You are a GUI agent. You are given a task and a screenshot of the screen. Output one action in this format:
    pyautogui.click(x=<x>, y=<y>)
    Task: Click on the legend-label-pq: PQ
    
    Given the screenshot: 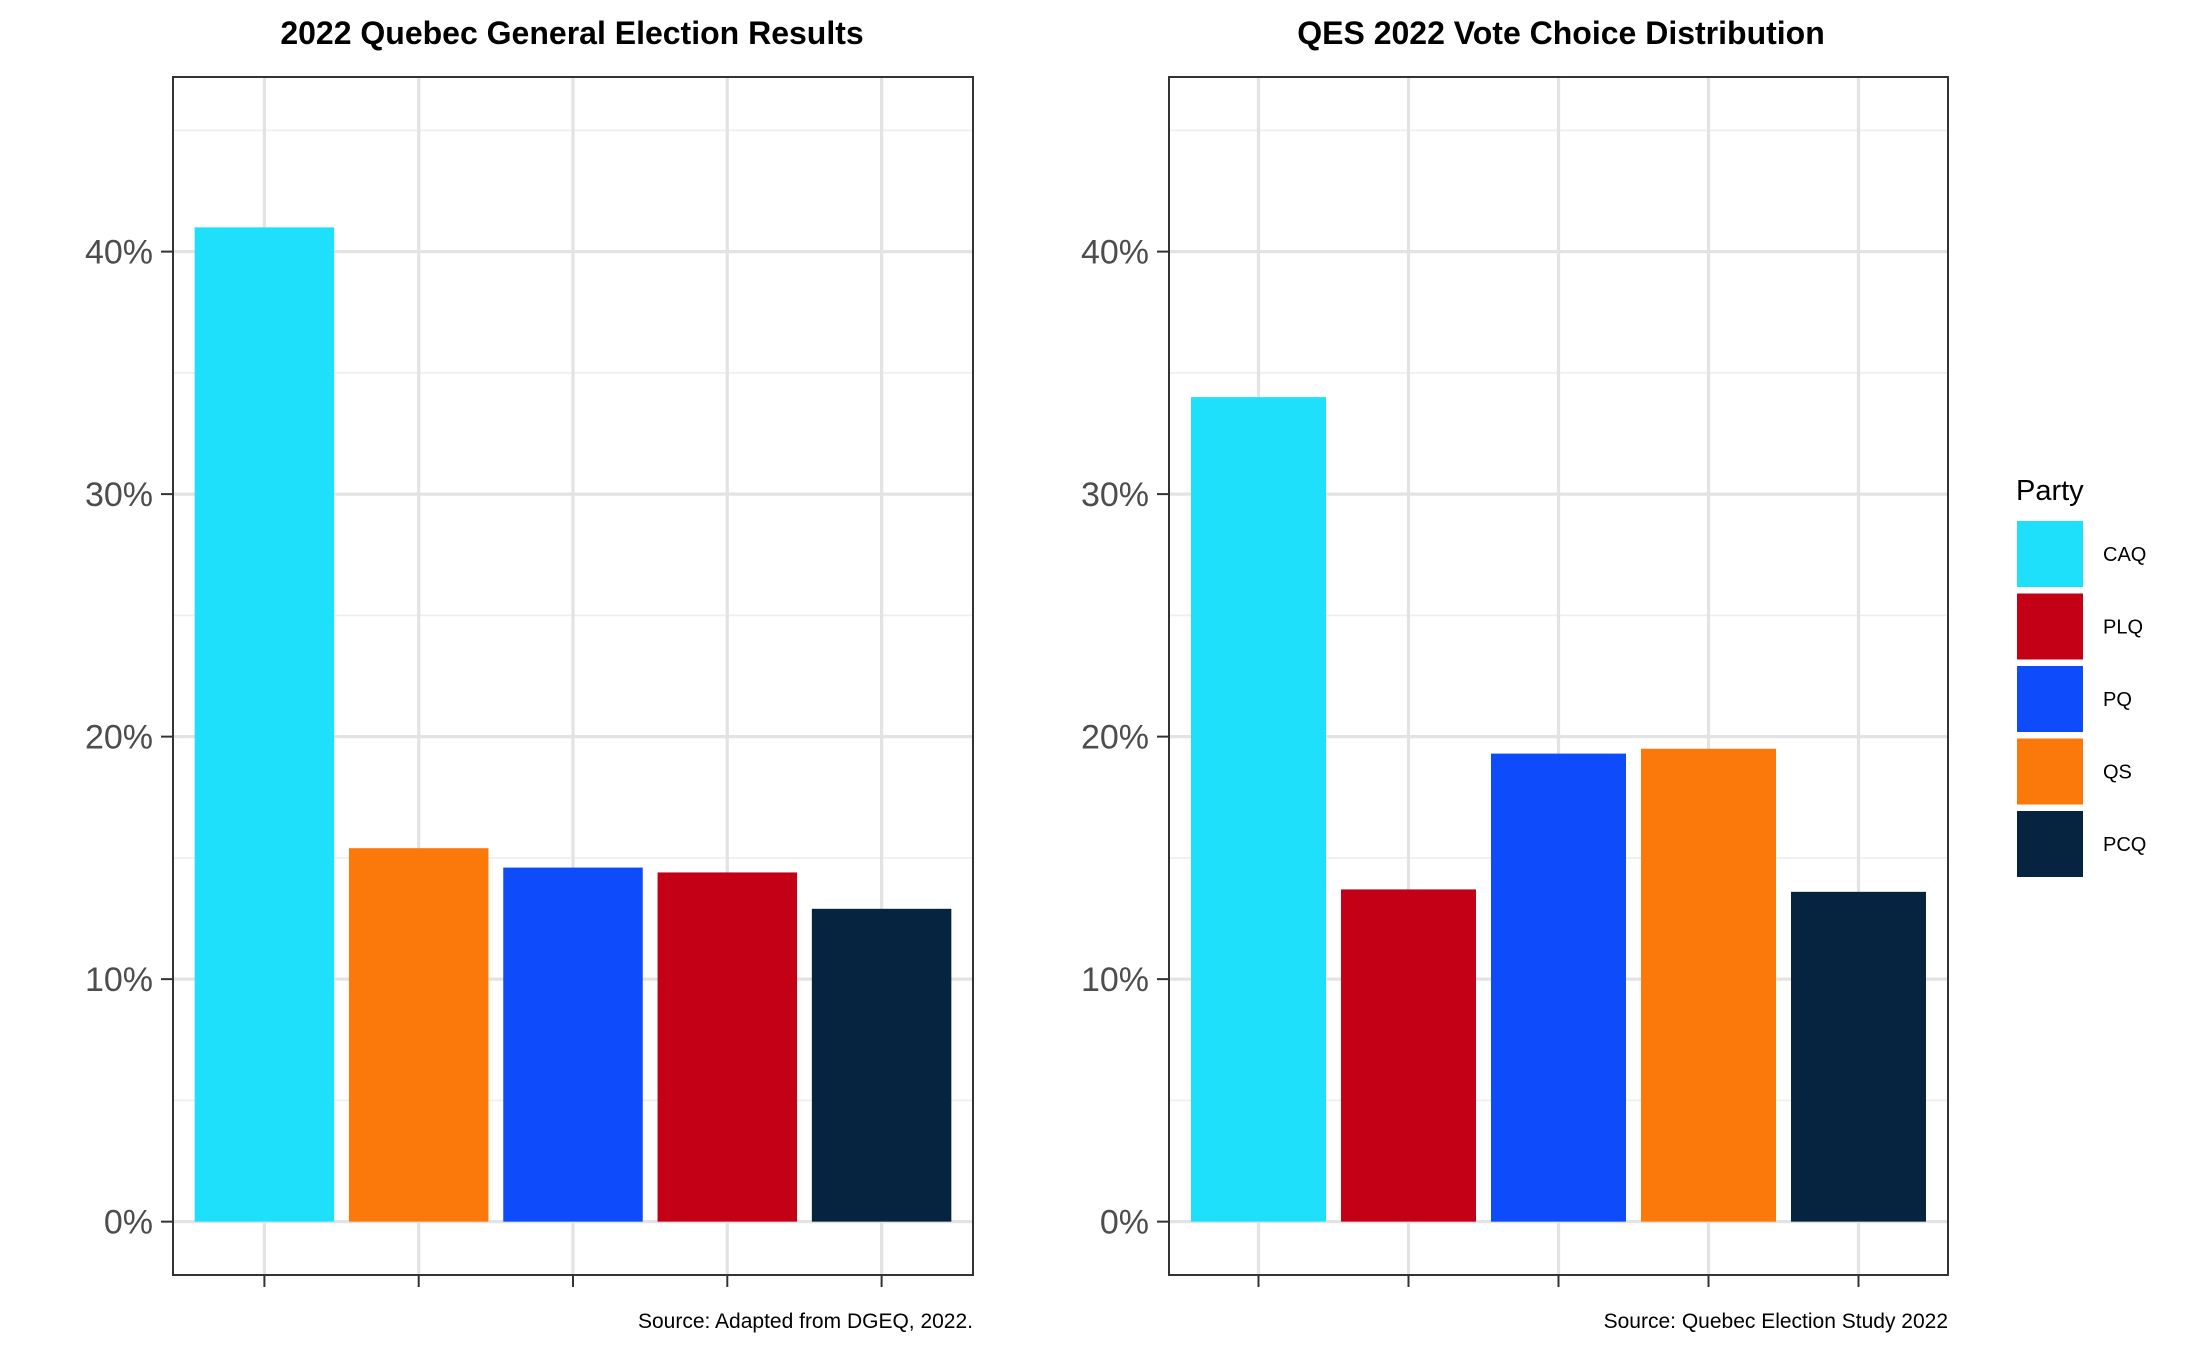 What is the action you would take?
    pyautogui.click(x=2117, y=700)
    